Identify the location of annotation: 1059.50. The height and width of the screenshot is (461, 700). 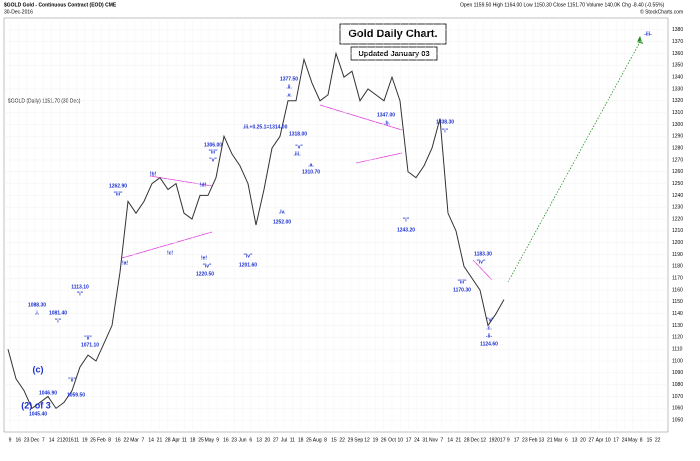
(76, 395).